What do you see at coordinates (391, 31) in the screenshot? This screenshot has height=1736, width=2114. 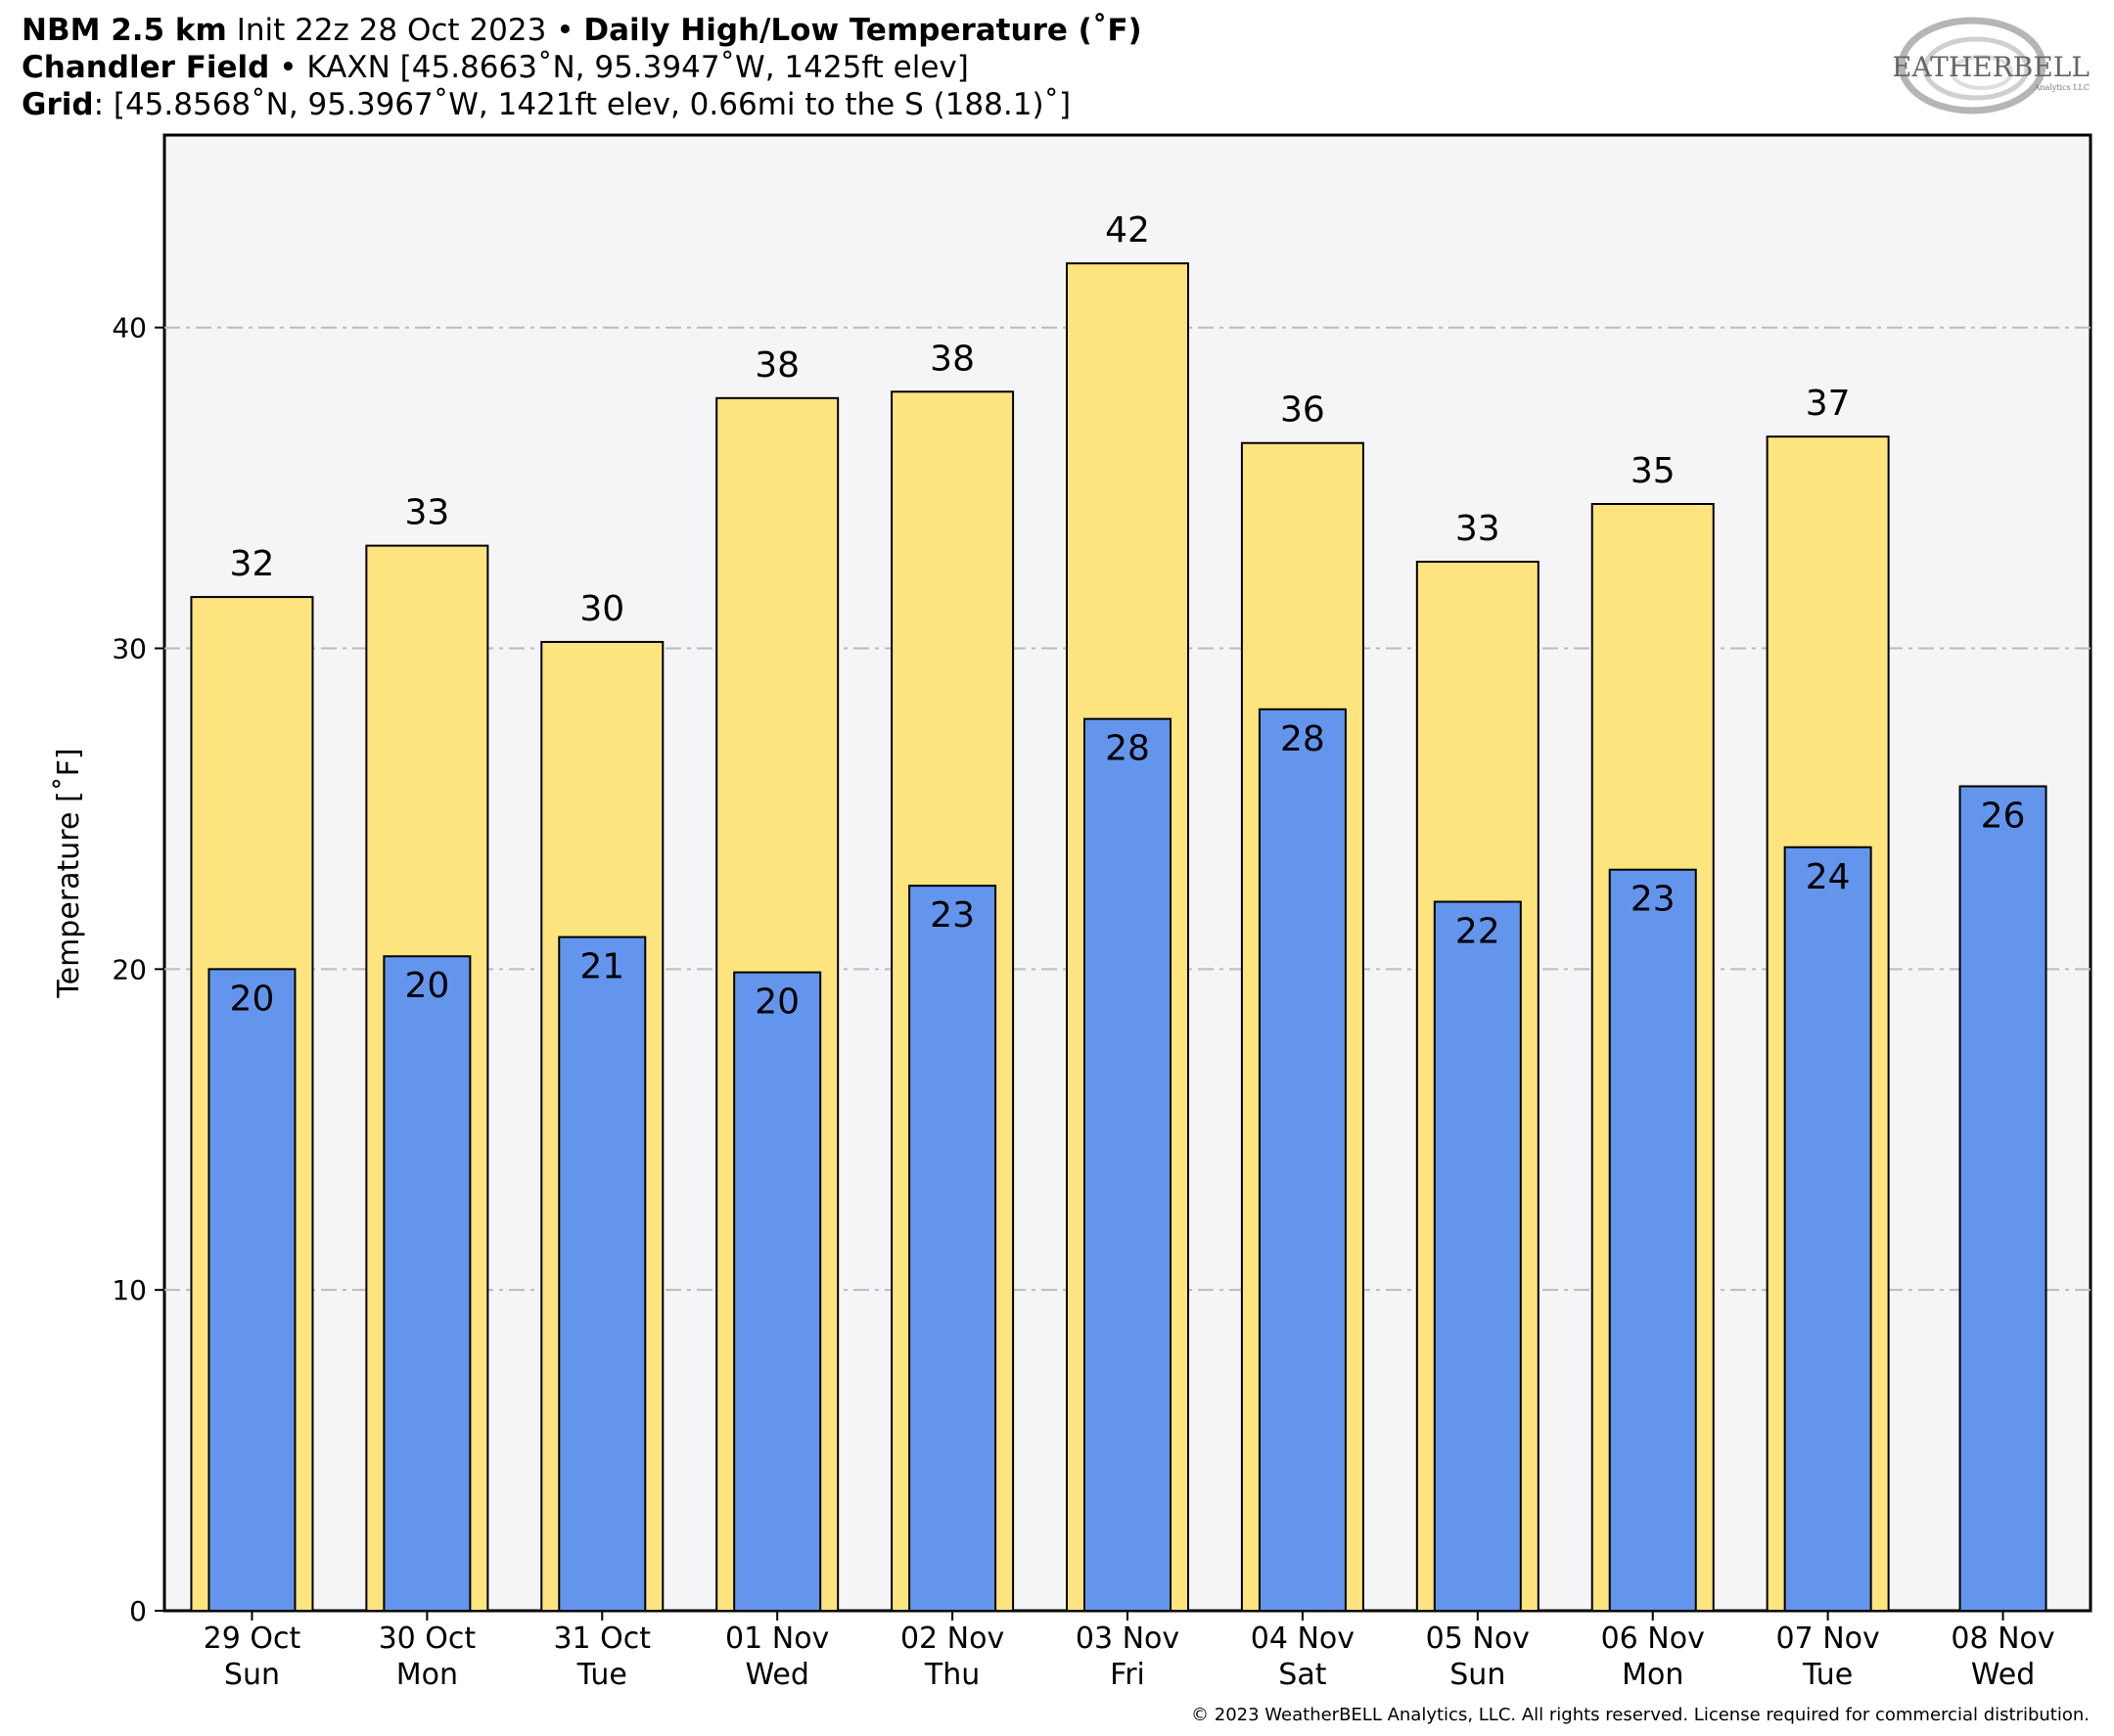 I see `init-time: Init 22z 28 Oct 2023` at bounding box center [391, 31].